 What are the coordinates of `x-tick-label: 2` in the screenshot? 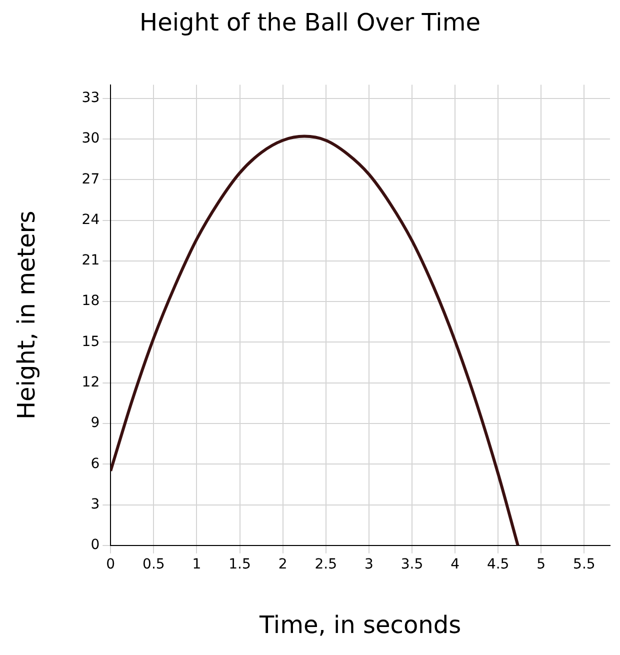 It's located at (283, 564).